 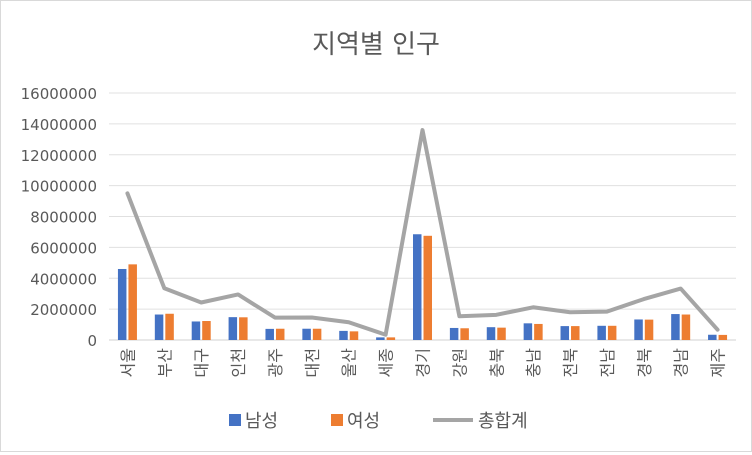 I want to click on x-tick-label: 경기, so click(x=423, y=362).